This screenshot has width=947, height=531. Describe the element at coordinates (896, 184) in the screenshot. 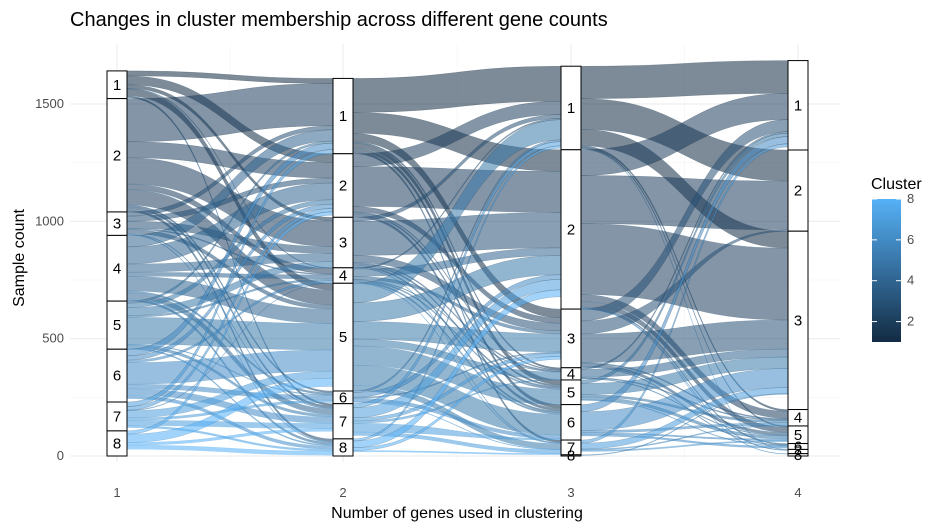

I see `legend-title: Cluster` at that location.